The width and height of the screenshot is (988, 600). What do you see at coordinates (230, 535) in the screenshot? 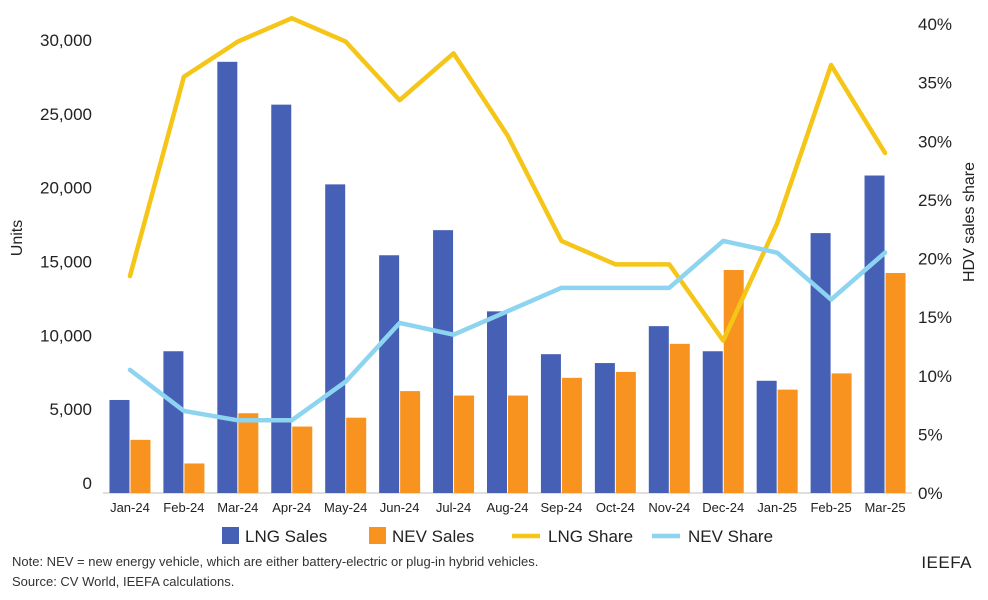
I see `legend-swatch-lng-sales` at bounding box center [230, 535].